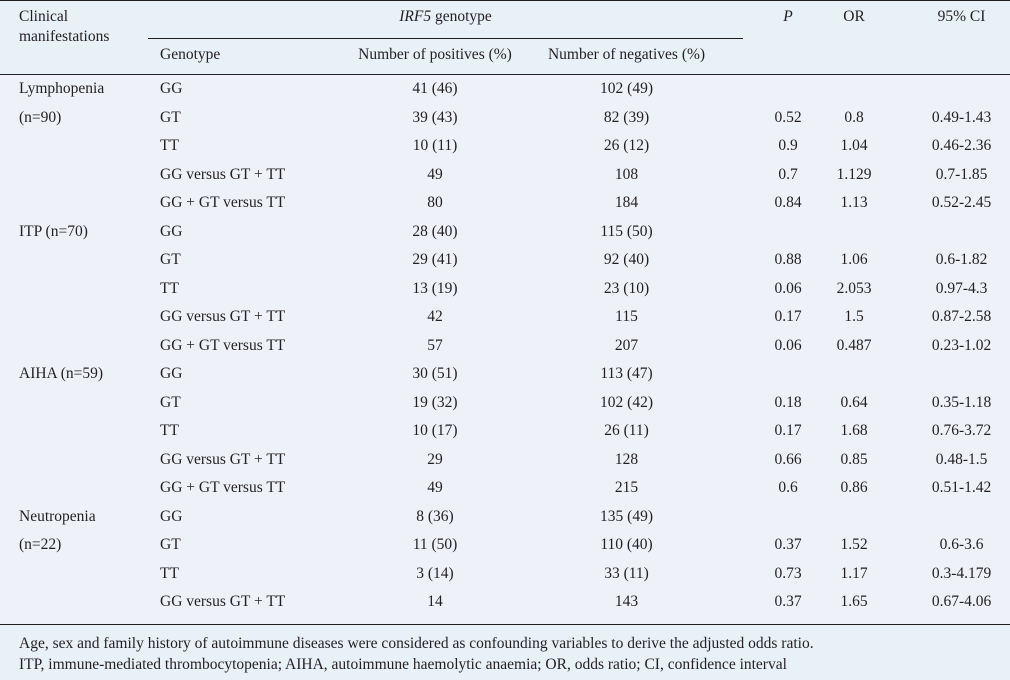  I want to click on cell-positives: 28 (40), so click(435, 231).